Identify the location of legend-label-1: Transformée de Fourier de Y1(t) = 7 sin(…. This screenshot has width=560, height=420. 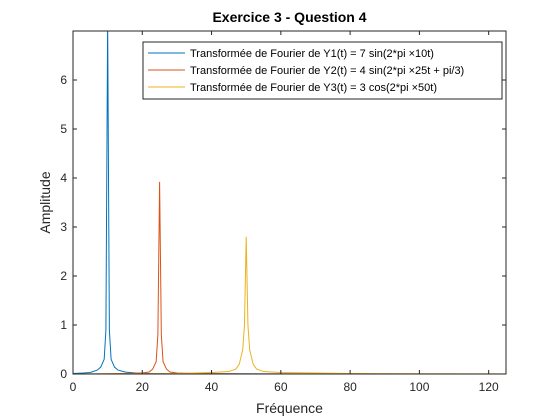
(312, 54).